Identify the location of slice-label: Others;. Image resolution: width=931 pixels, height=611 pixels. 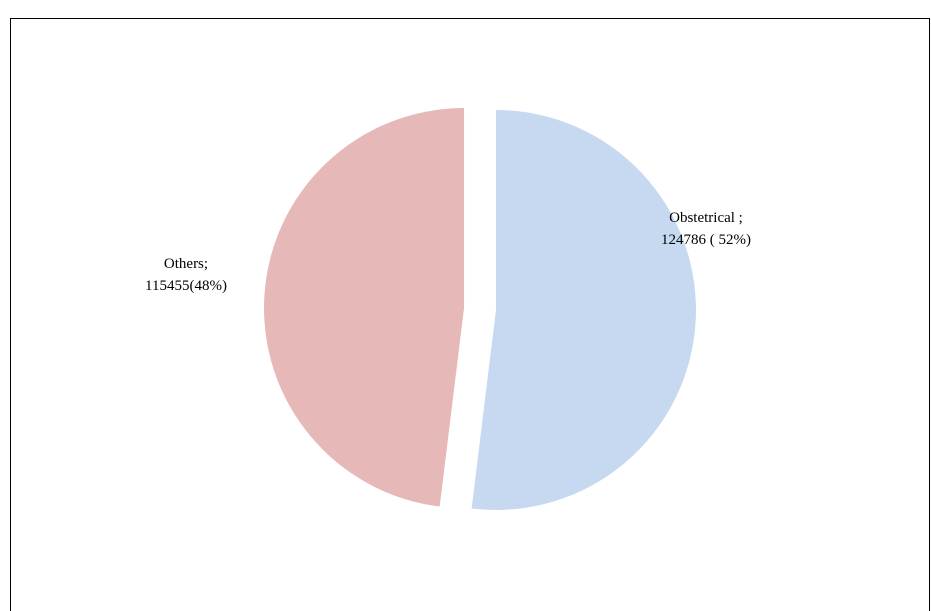
(186, 264).